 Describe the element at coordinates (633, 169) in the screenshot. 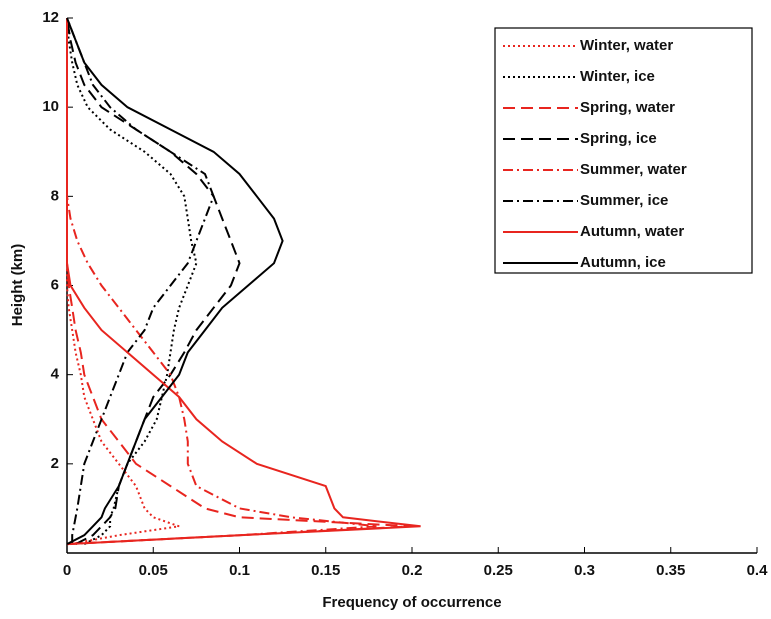

I see `legend-label: Summer, water` at that location.